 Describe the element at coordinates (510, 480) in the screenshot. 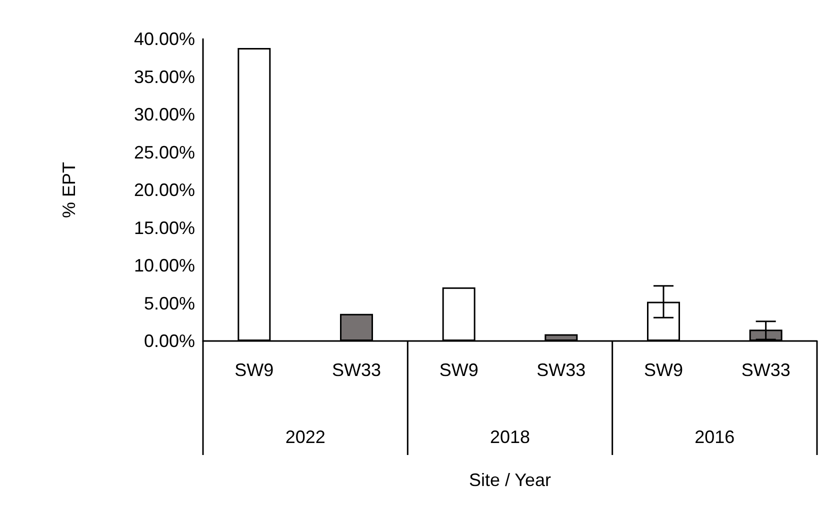

I see `x-axis-title: Site / Year` at that location.